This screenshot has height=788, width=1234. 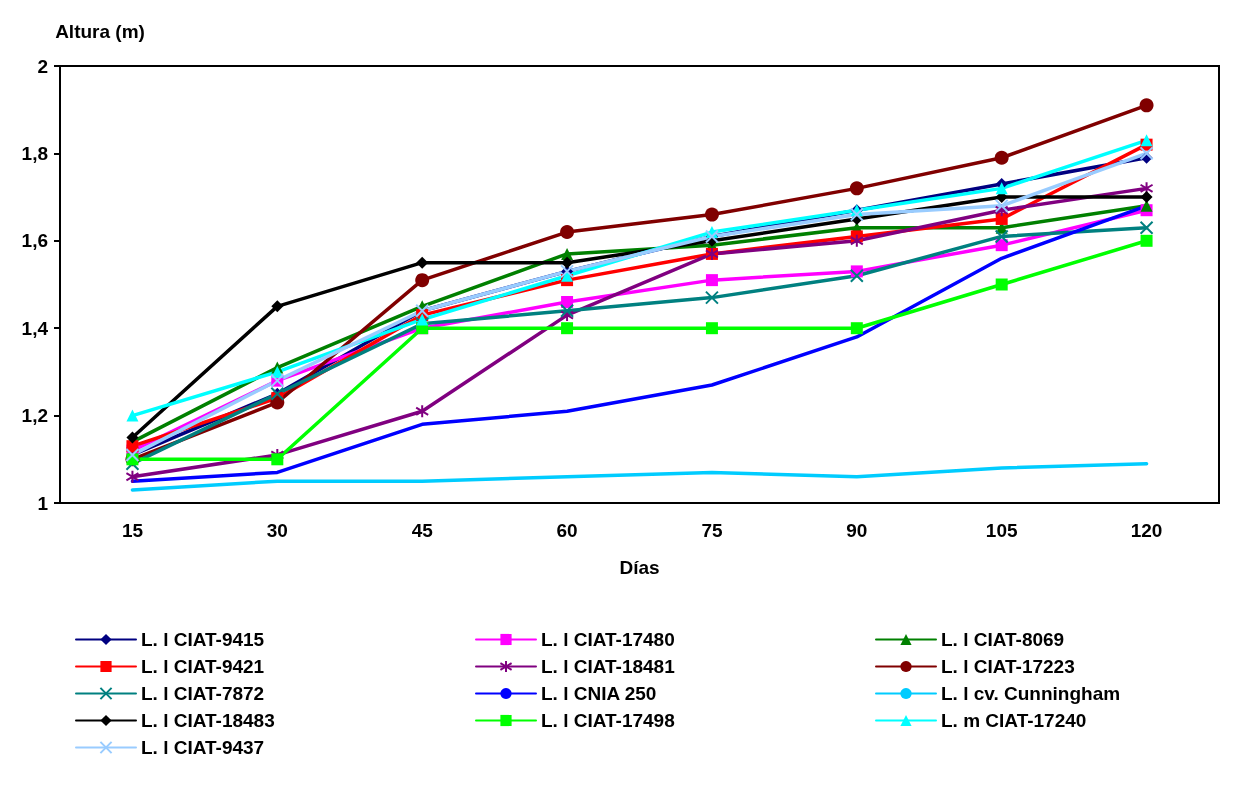 I want to click on legend-label: L. l CNIA 250, so click(x=599, y=693).